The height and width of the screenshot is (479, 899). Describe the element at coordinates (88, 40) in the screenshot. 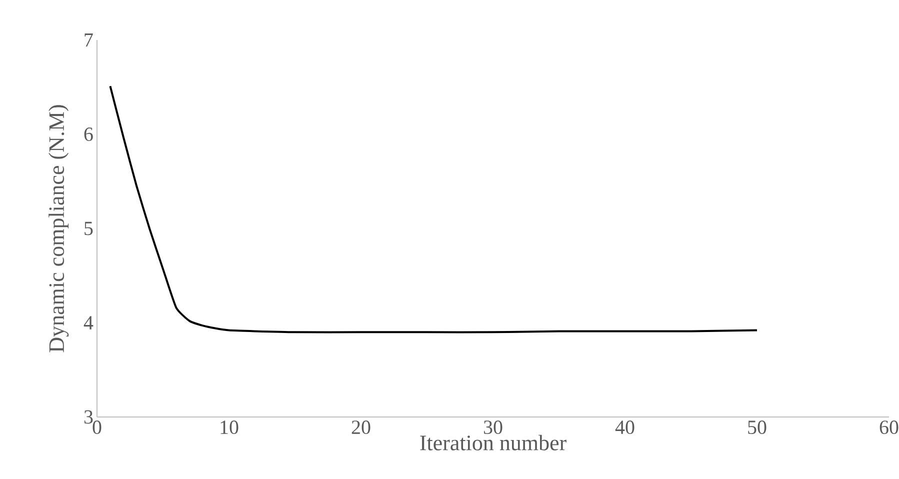

I see `y-tick-label: 7` at that location.